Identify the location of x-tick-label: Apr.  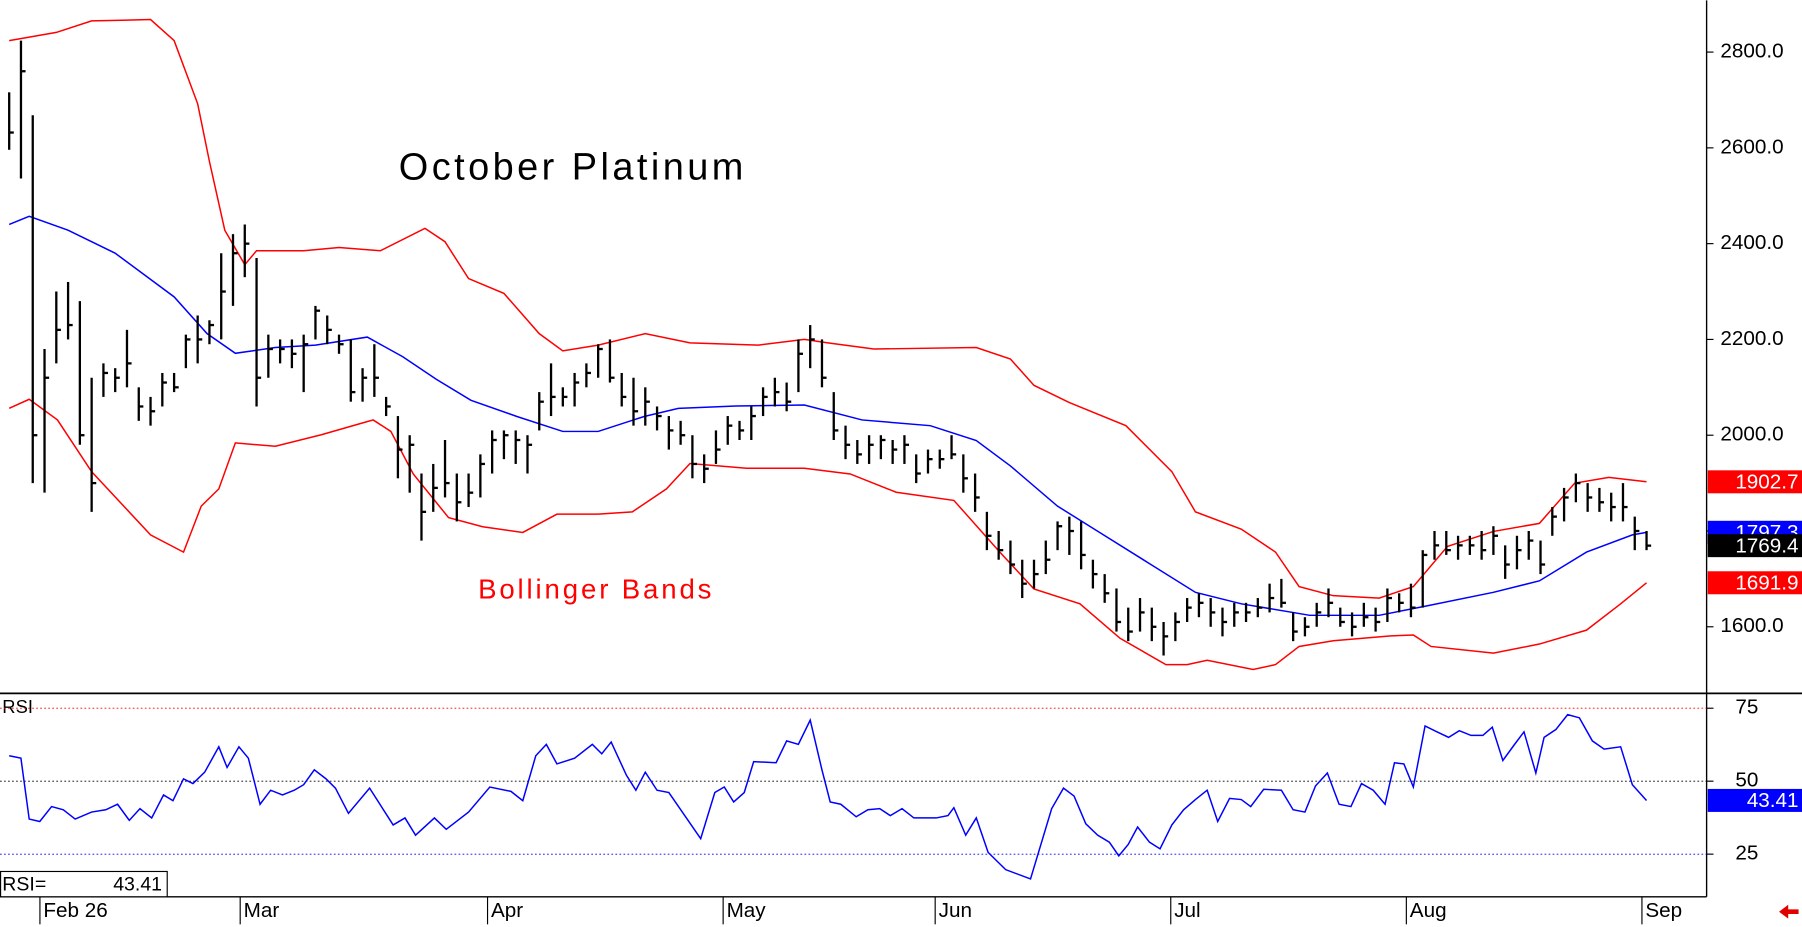
(507, 910).